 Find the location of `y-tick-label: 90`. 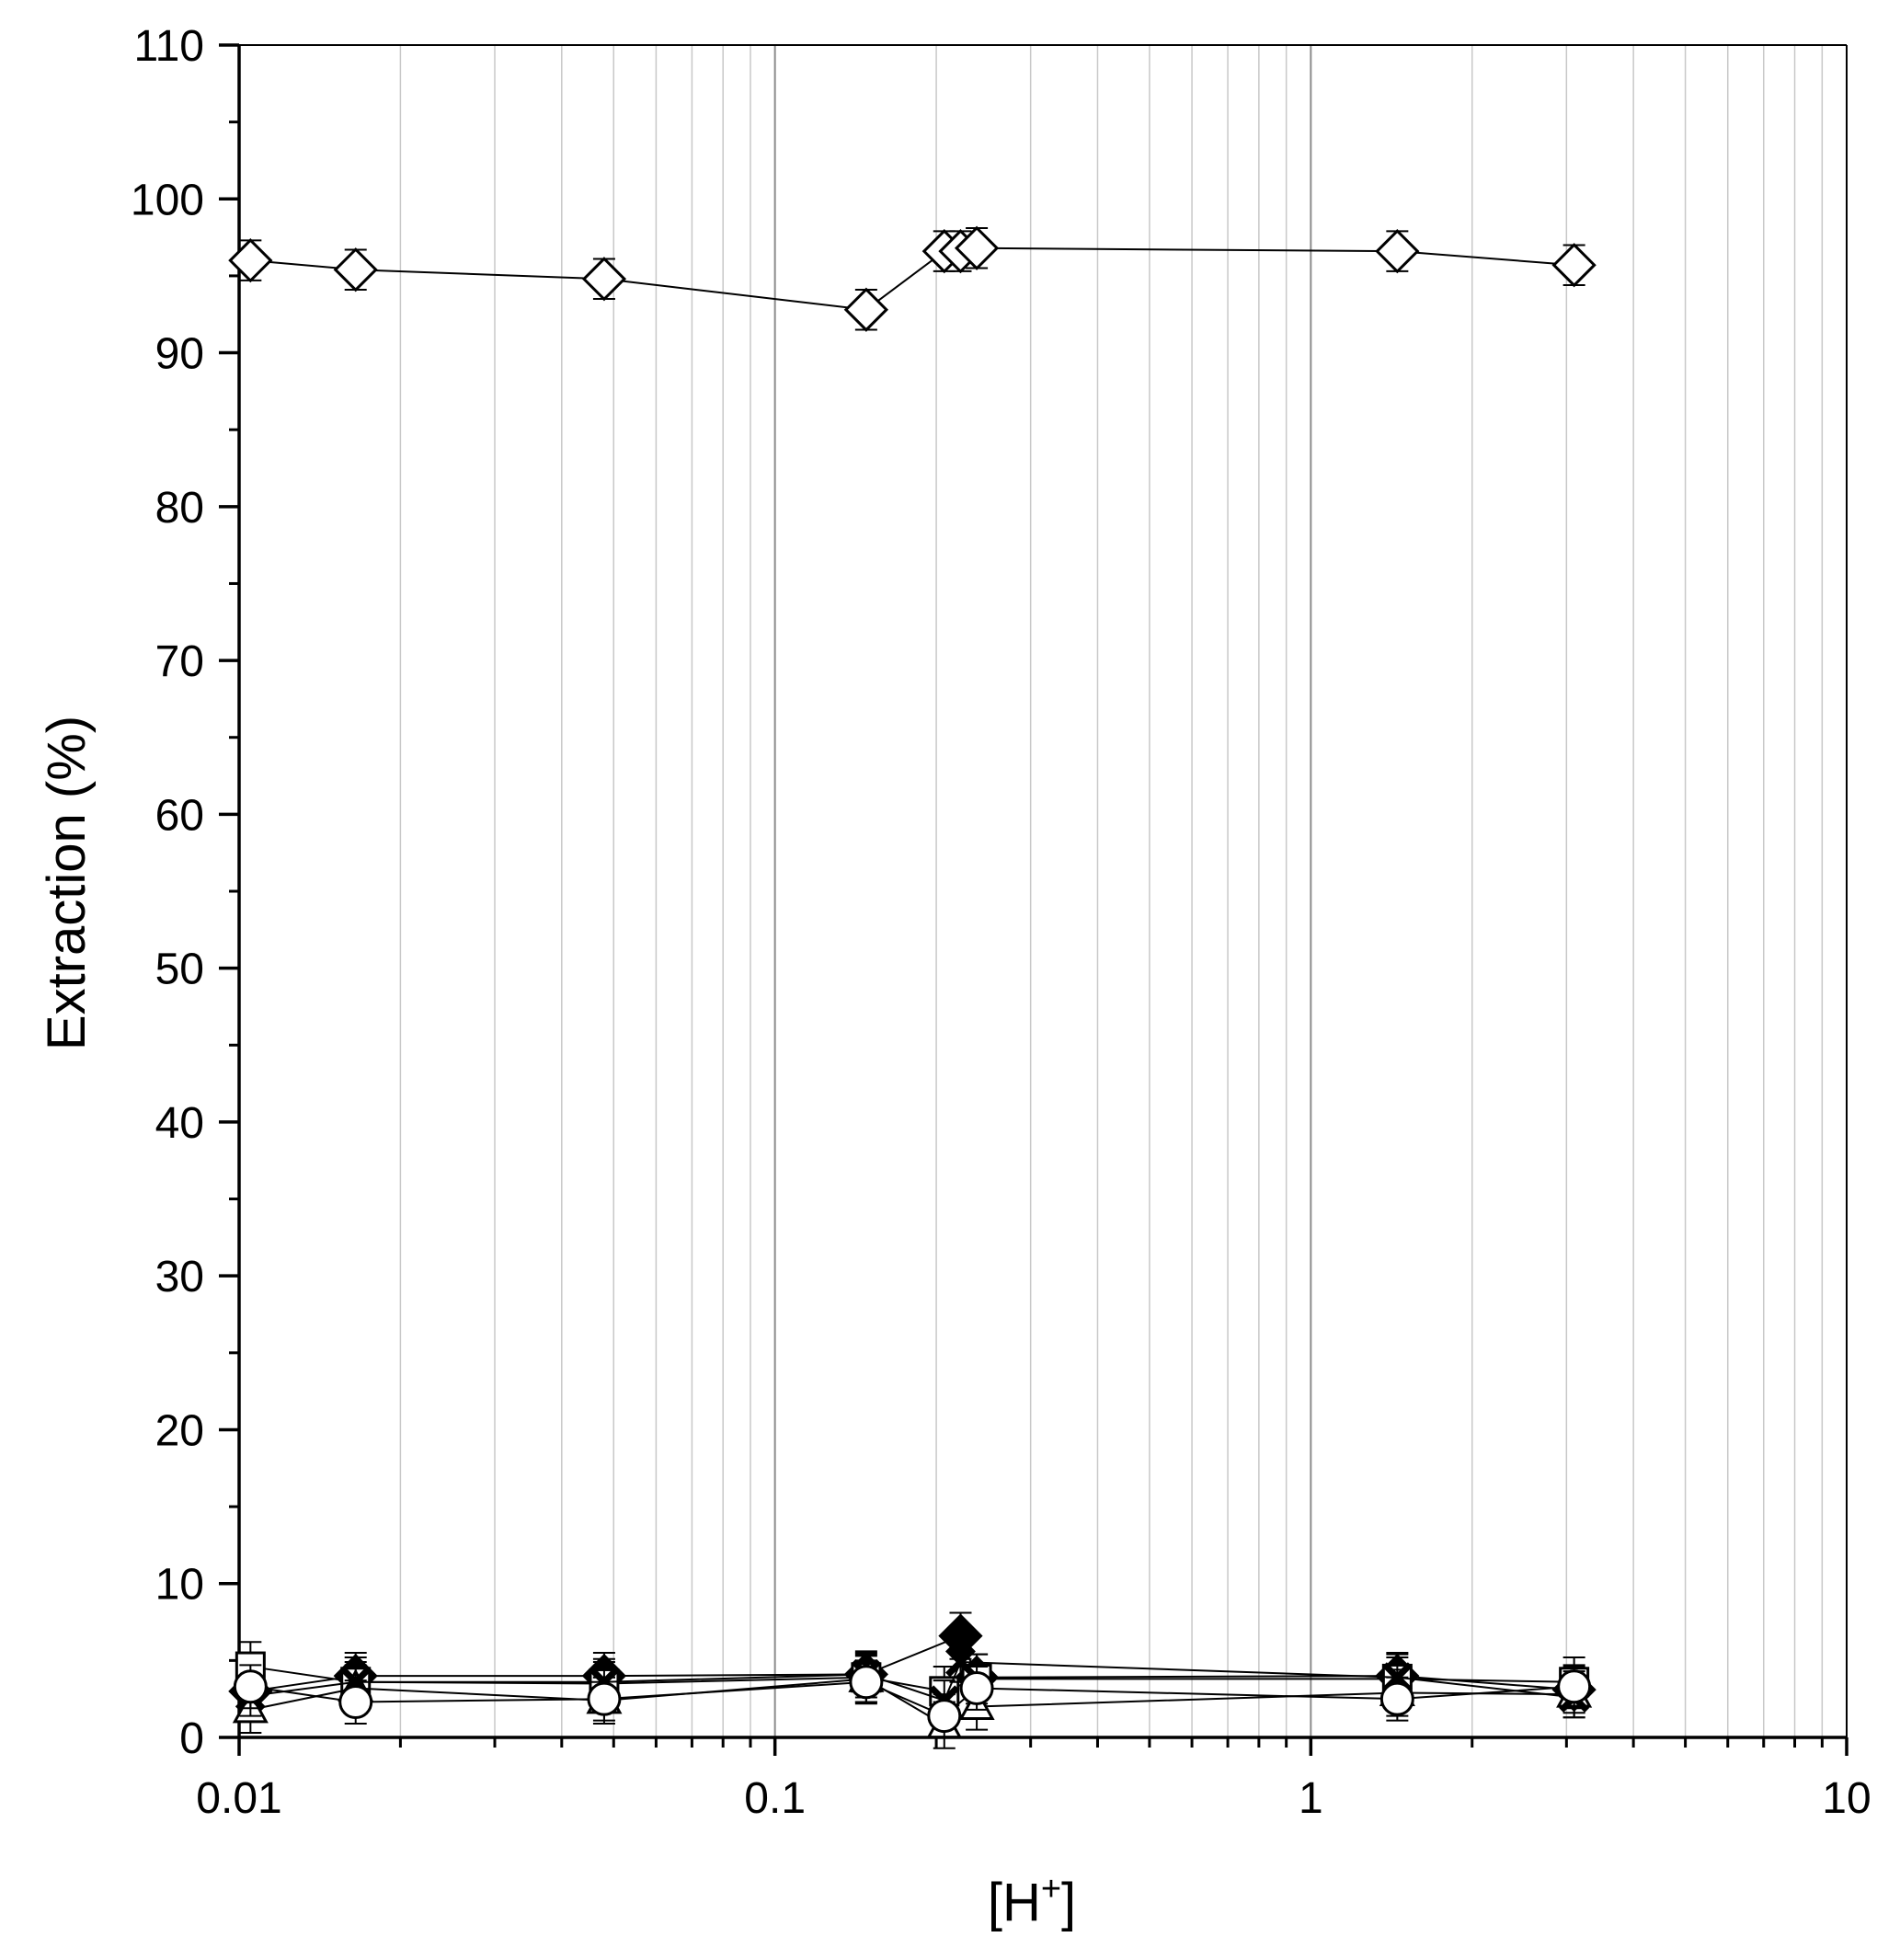

y-tick-label: 90 is located at coordinates (179, 354).